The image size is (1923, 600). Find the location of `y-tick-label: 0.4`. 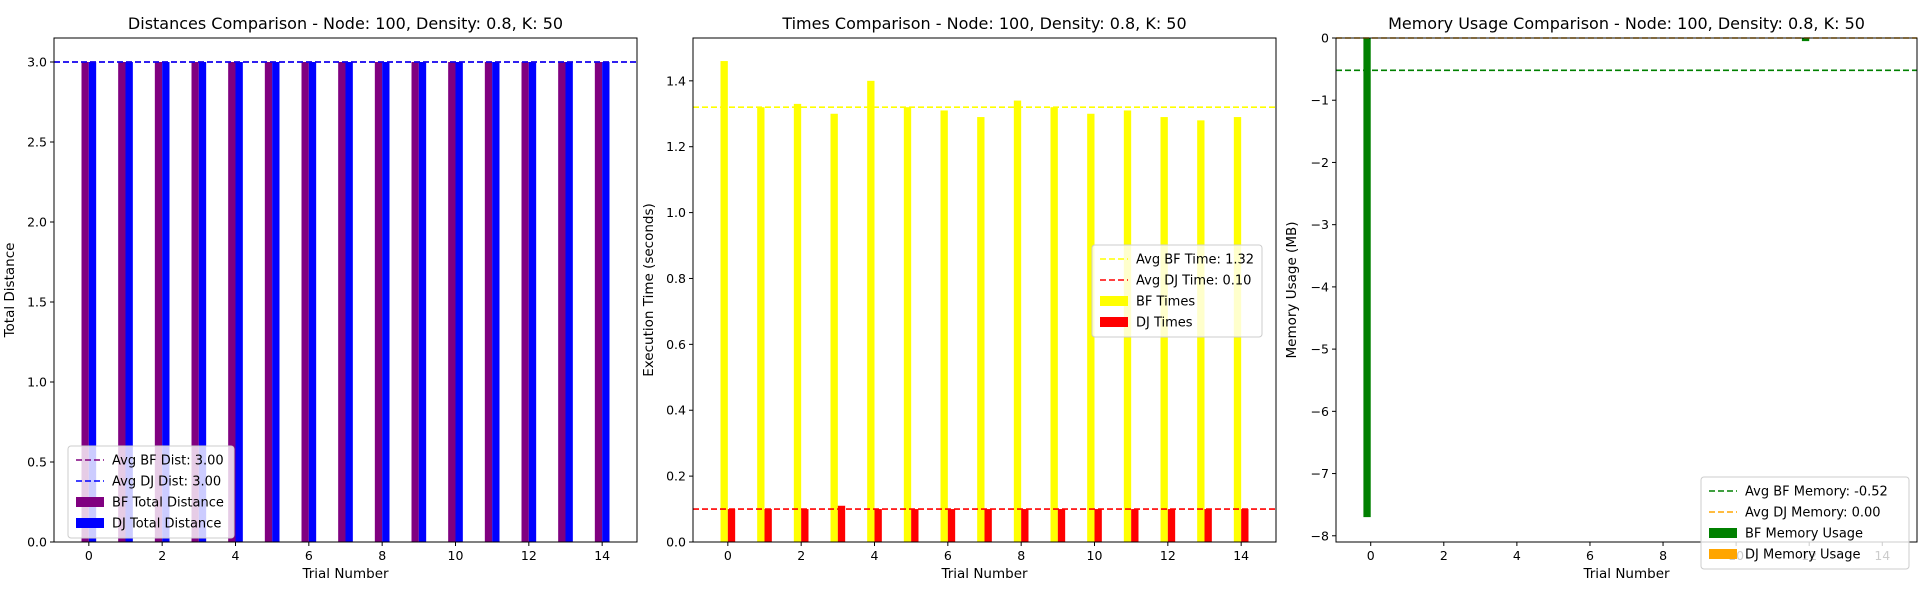

y-tick-label: 0.4 is located at coordinates (676, 410).